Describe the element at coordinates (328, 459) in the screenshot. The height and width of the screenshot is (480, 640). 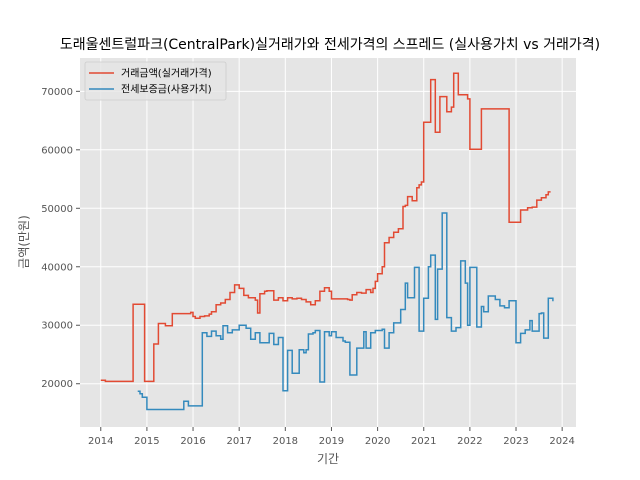
I see `x-axis-label: 기간` at that location.